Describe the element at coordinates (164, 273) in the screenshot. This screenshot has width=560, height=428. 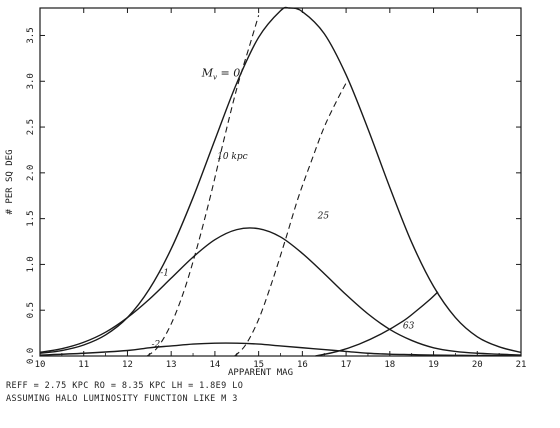
I see `curve-annotation-1: -1` at that location.